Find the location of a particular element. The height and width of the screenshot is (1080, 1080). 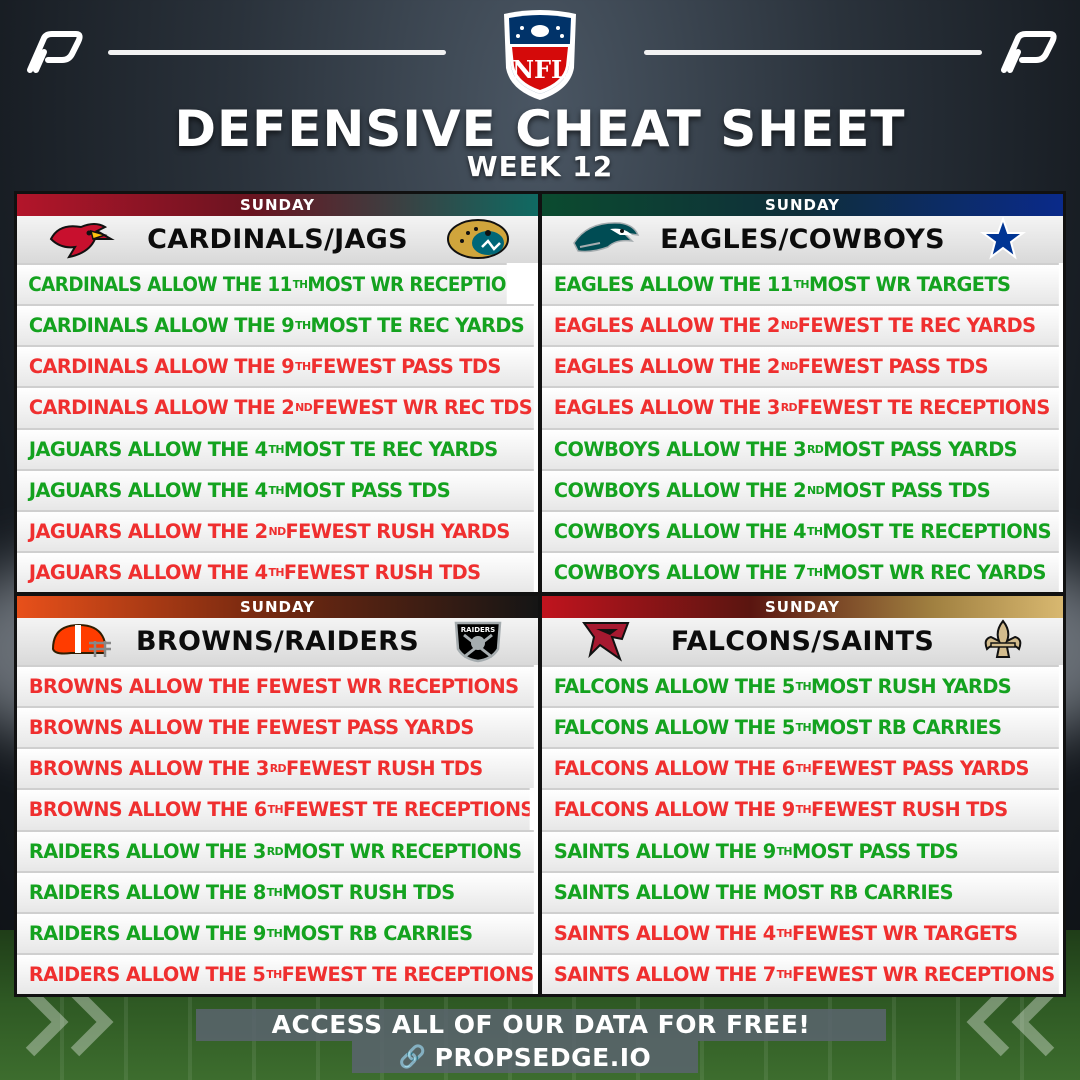

stat-text: MOST WR RECEPTIONS is located at coordinates (402, 851).